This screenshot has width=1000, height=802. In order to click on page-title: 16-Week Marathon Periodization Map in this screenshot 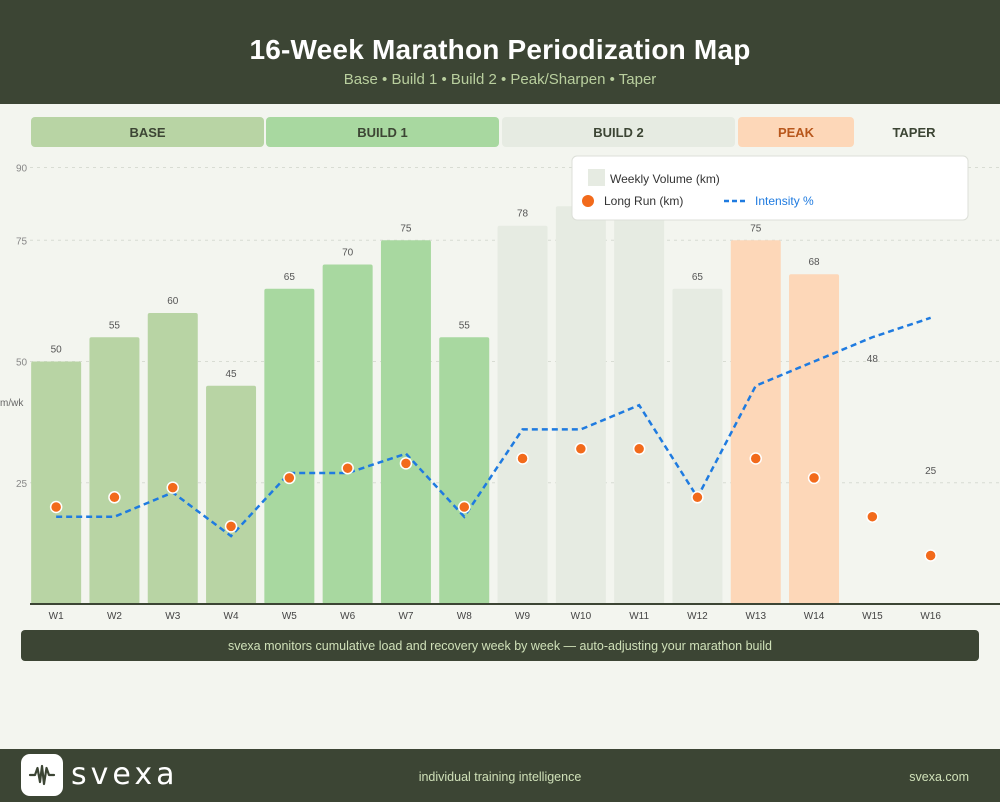, I will do `click(500, 49)`.